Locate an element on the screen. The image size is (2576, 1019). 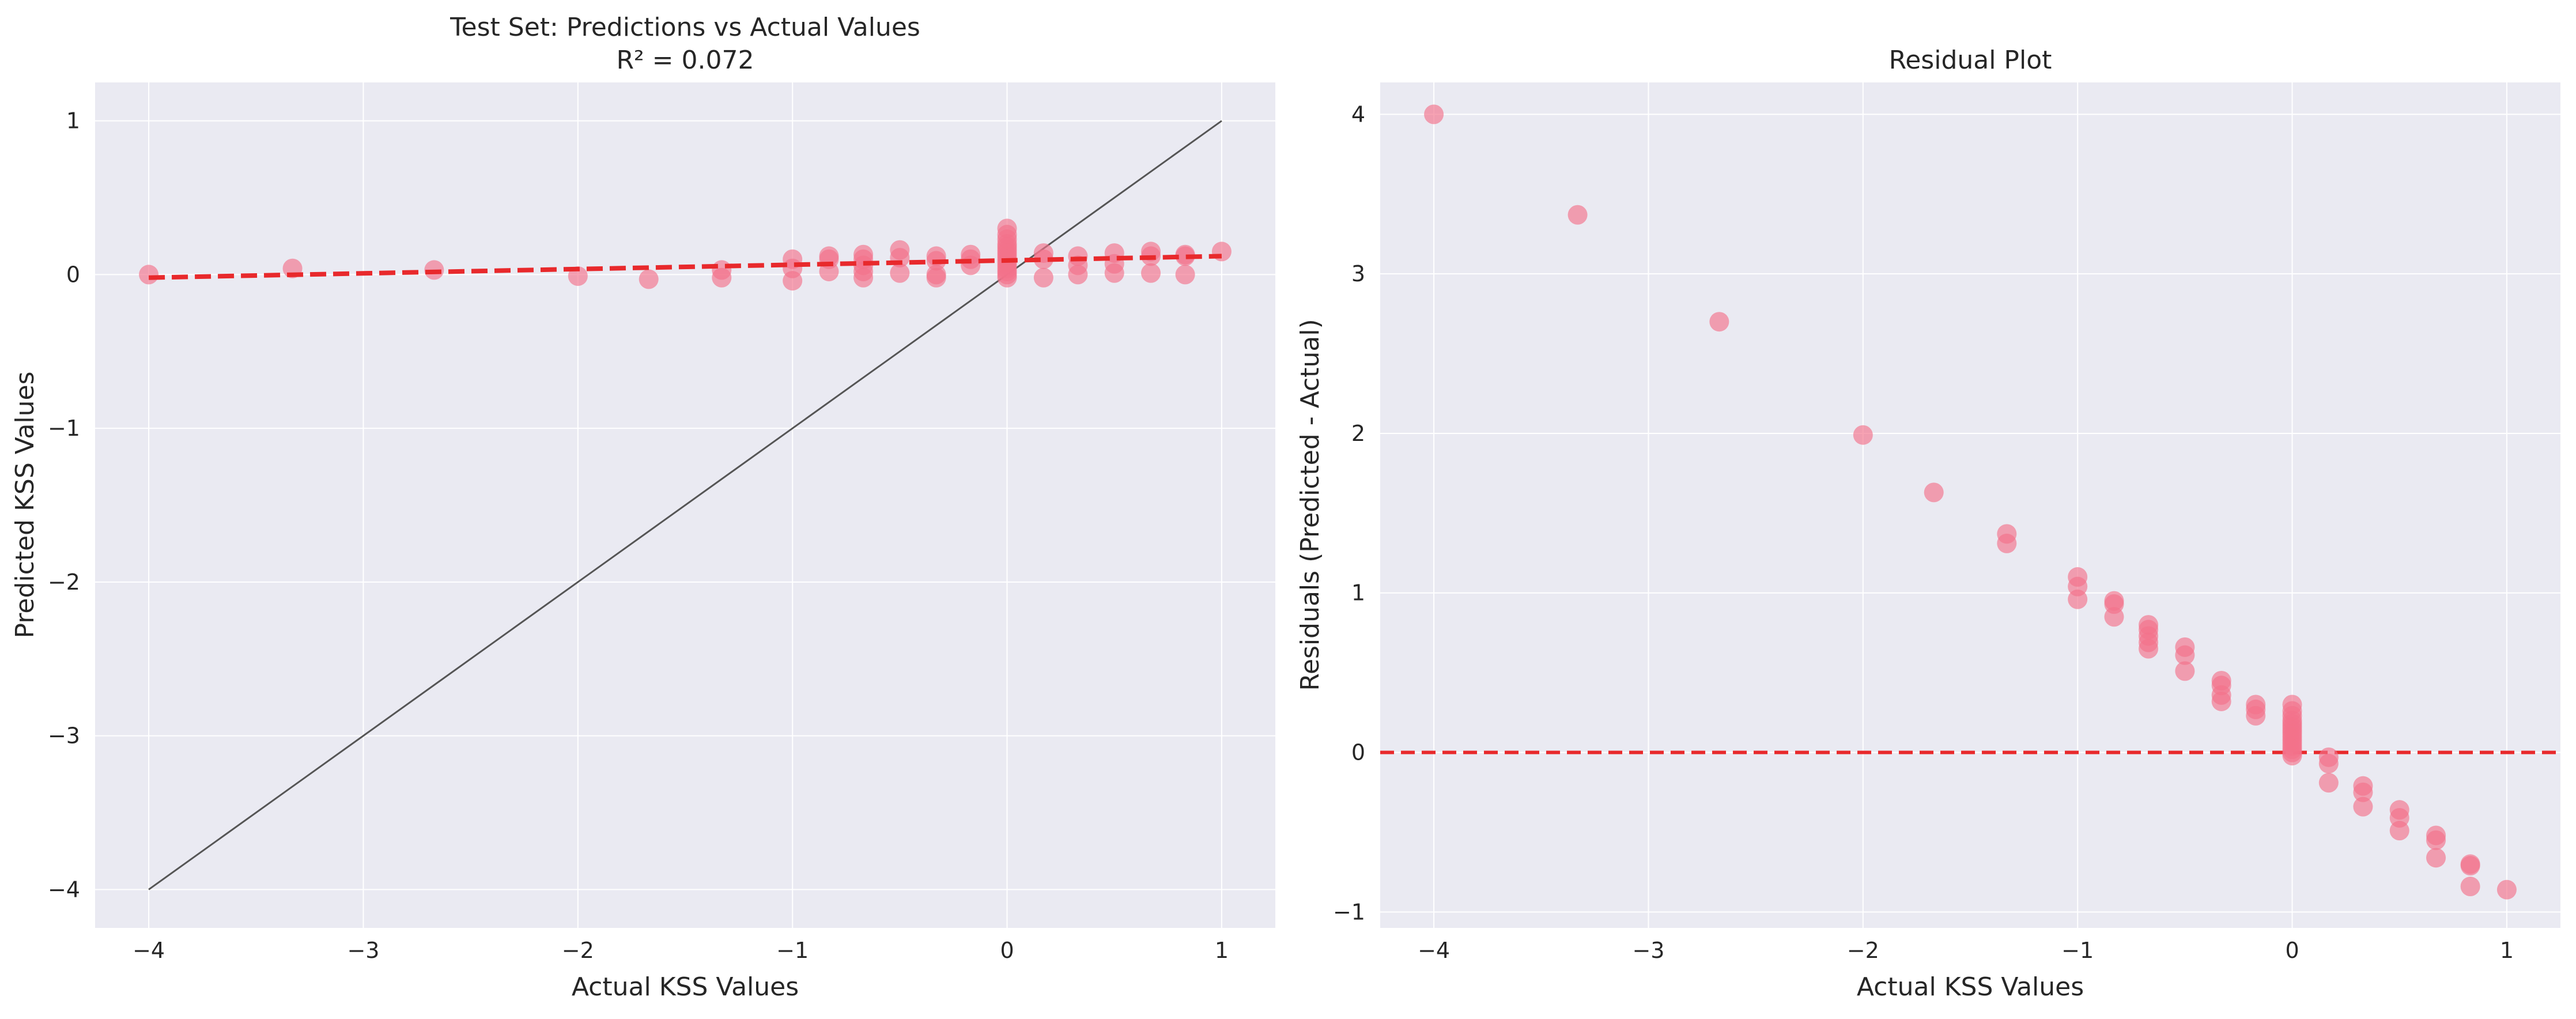
y-axis-label: Residuals (Predicted - Actual) is located at coordinates (1310, 504).